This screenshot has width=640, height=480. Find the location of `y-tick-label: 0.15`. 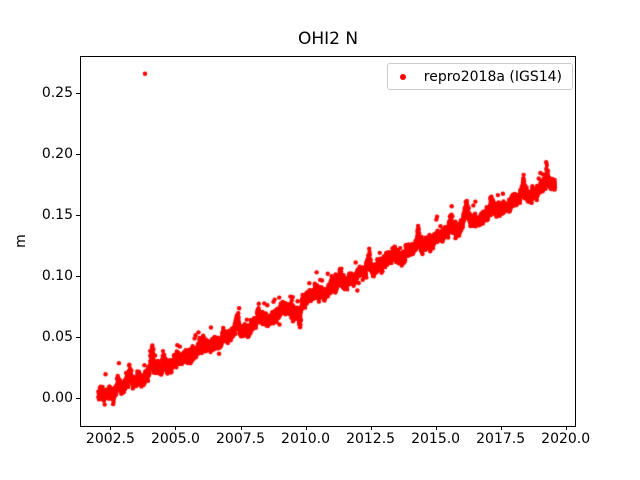

y-tick-label: 0.15 is located at coordinates (57, 215).